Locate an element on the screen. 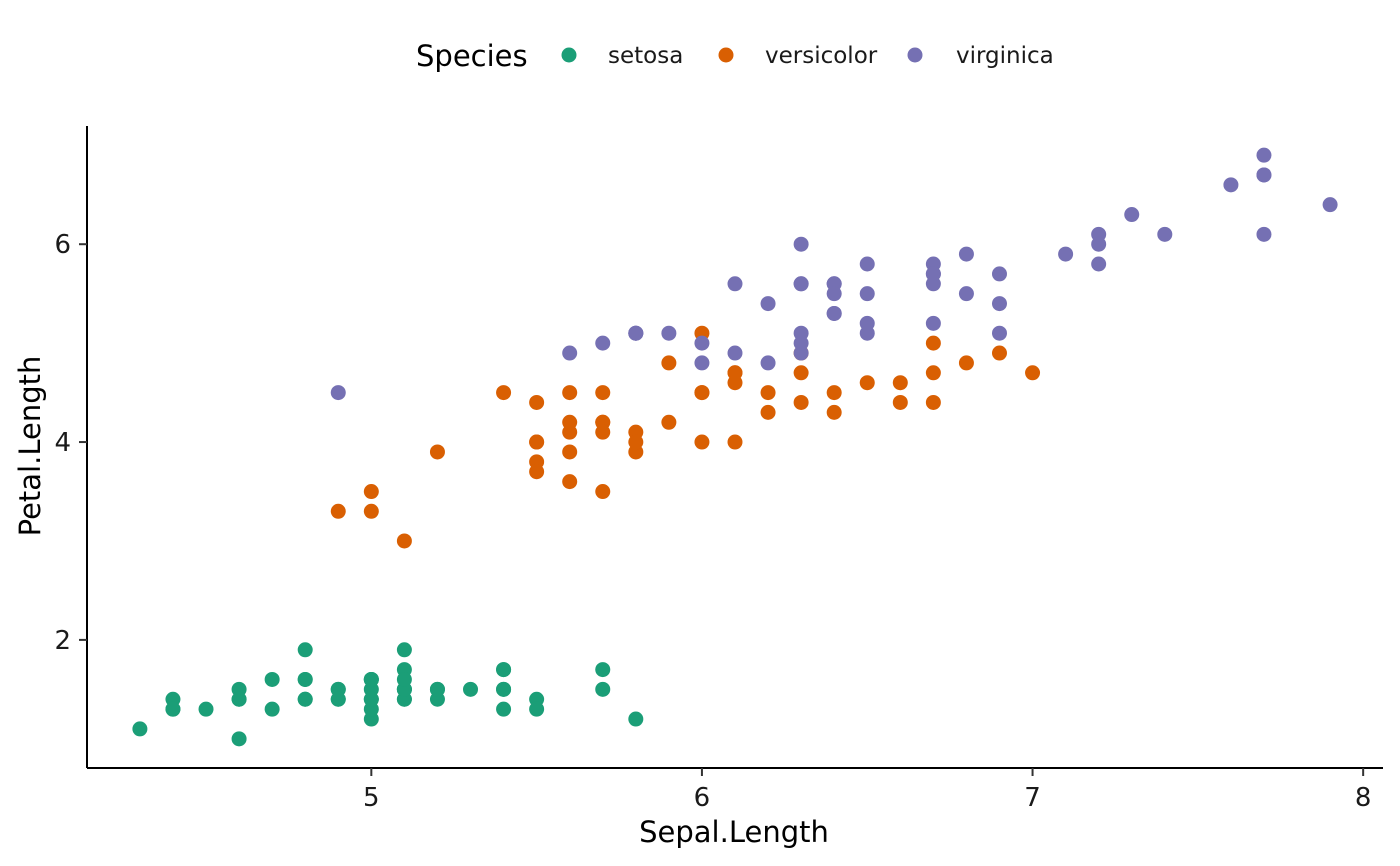 The width and height of the screenshot is (1400, 866). legend-key-versicolor is located at coordinates (726, 55).